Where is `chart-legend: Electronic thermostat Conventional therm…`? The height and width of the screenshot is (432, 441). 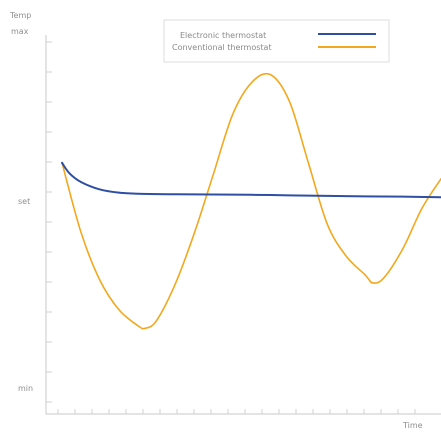
chart-legend: Electronic thermostat Conventional therm… is located at coordinates (276, 41).